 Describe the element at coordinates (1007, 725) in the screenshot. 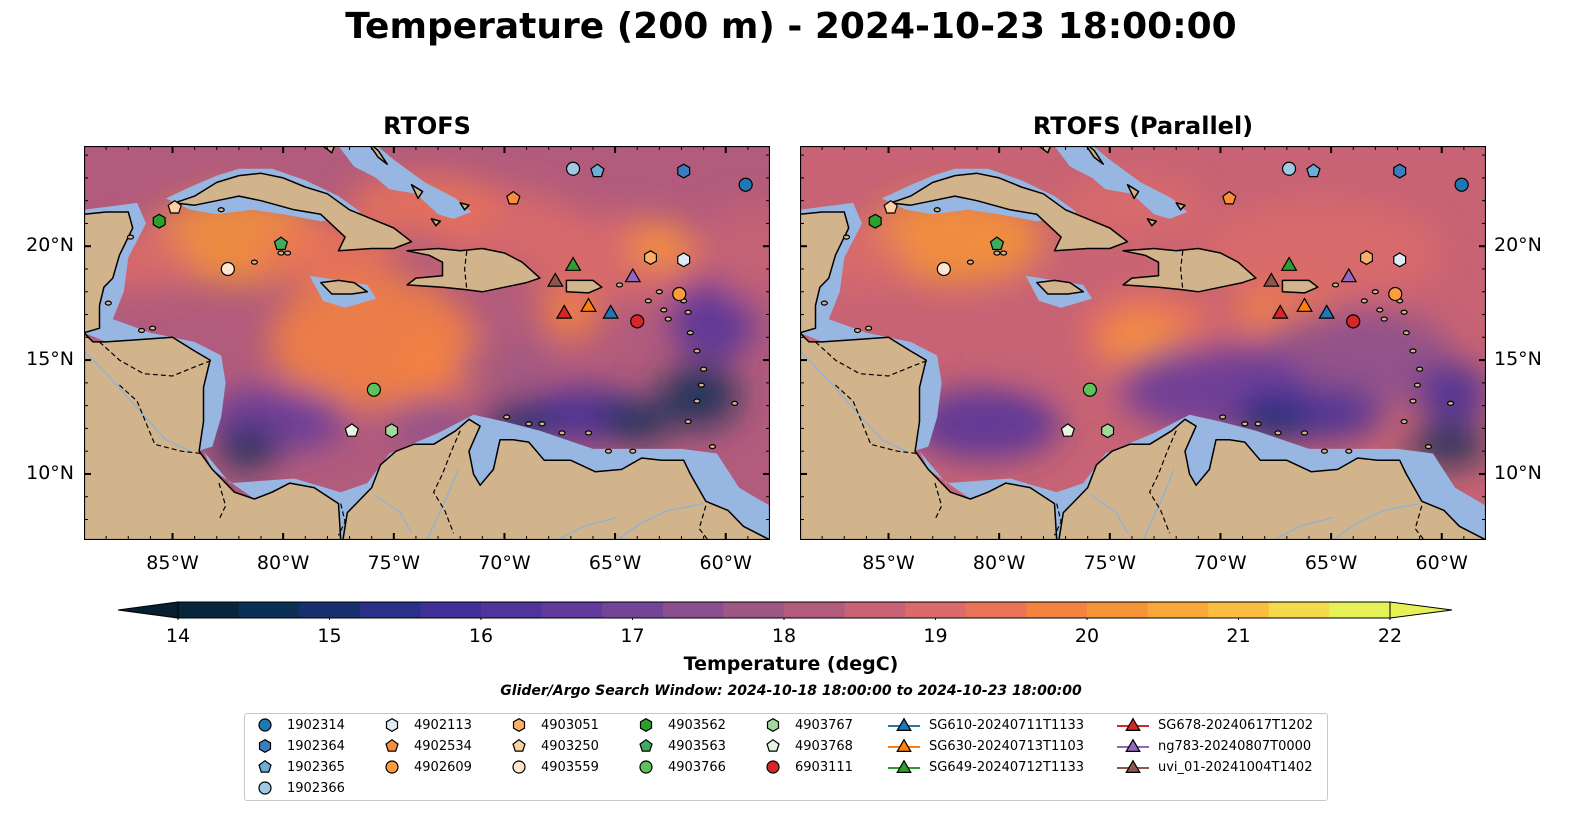

I see `legend-label: SG610-20240711T1133` at that location.